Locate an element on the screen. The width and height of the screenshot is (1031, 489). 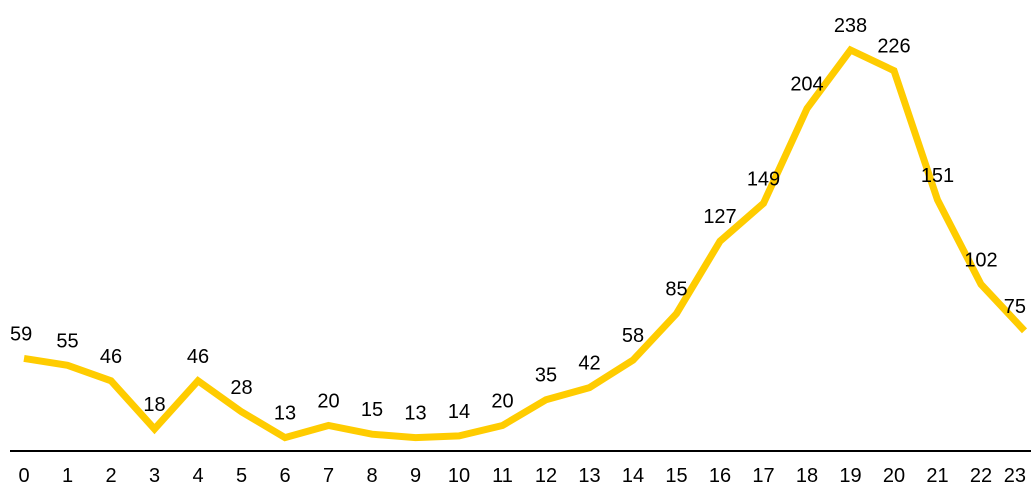
data-label: 238 is located at coordinates (850, 26).